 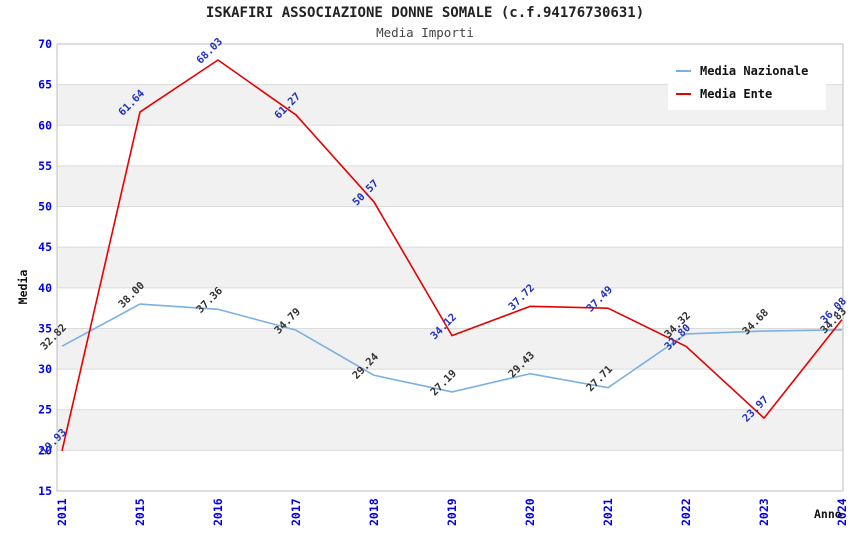 What do you see at coordinates (452, 512) in the screenshot?
I see `x-tick-label: 2019` at bounding box center [452, 512].